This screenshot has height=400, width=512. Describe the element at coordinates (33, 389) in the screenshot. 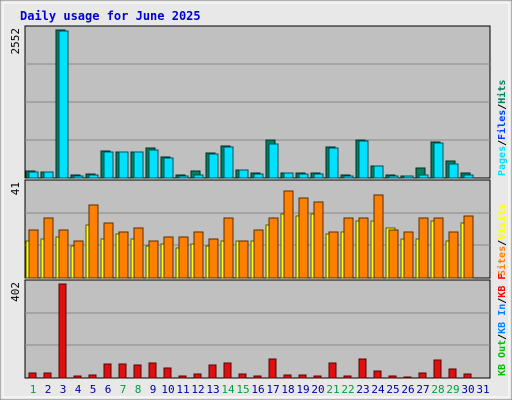

I see `day-label: 1` at that location.